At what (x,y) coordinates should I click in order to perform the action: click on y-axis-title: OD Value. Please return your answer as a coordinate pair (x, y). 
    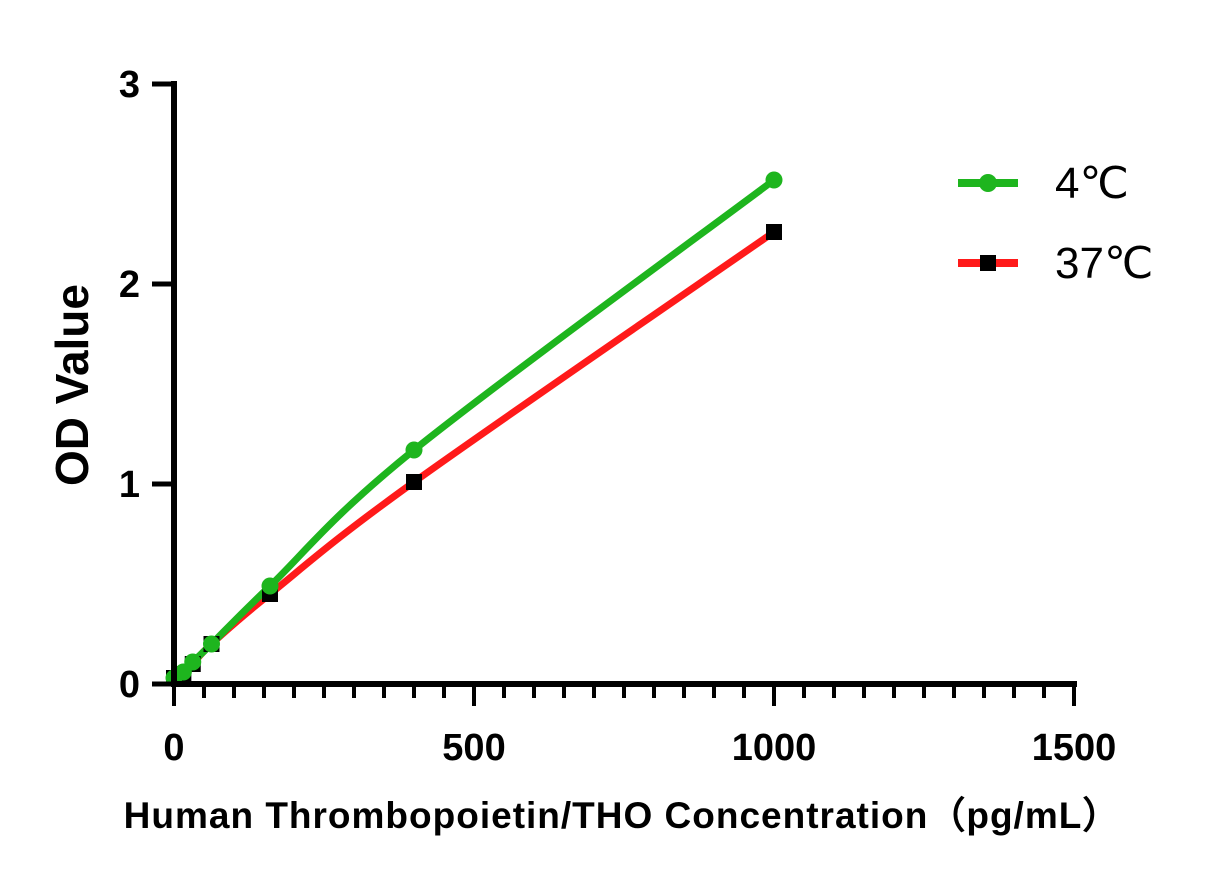
    Looking at the image, I should click on (72, 385).